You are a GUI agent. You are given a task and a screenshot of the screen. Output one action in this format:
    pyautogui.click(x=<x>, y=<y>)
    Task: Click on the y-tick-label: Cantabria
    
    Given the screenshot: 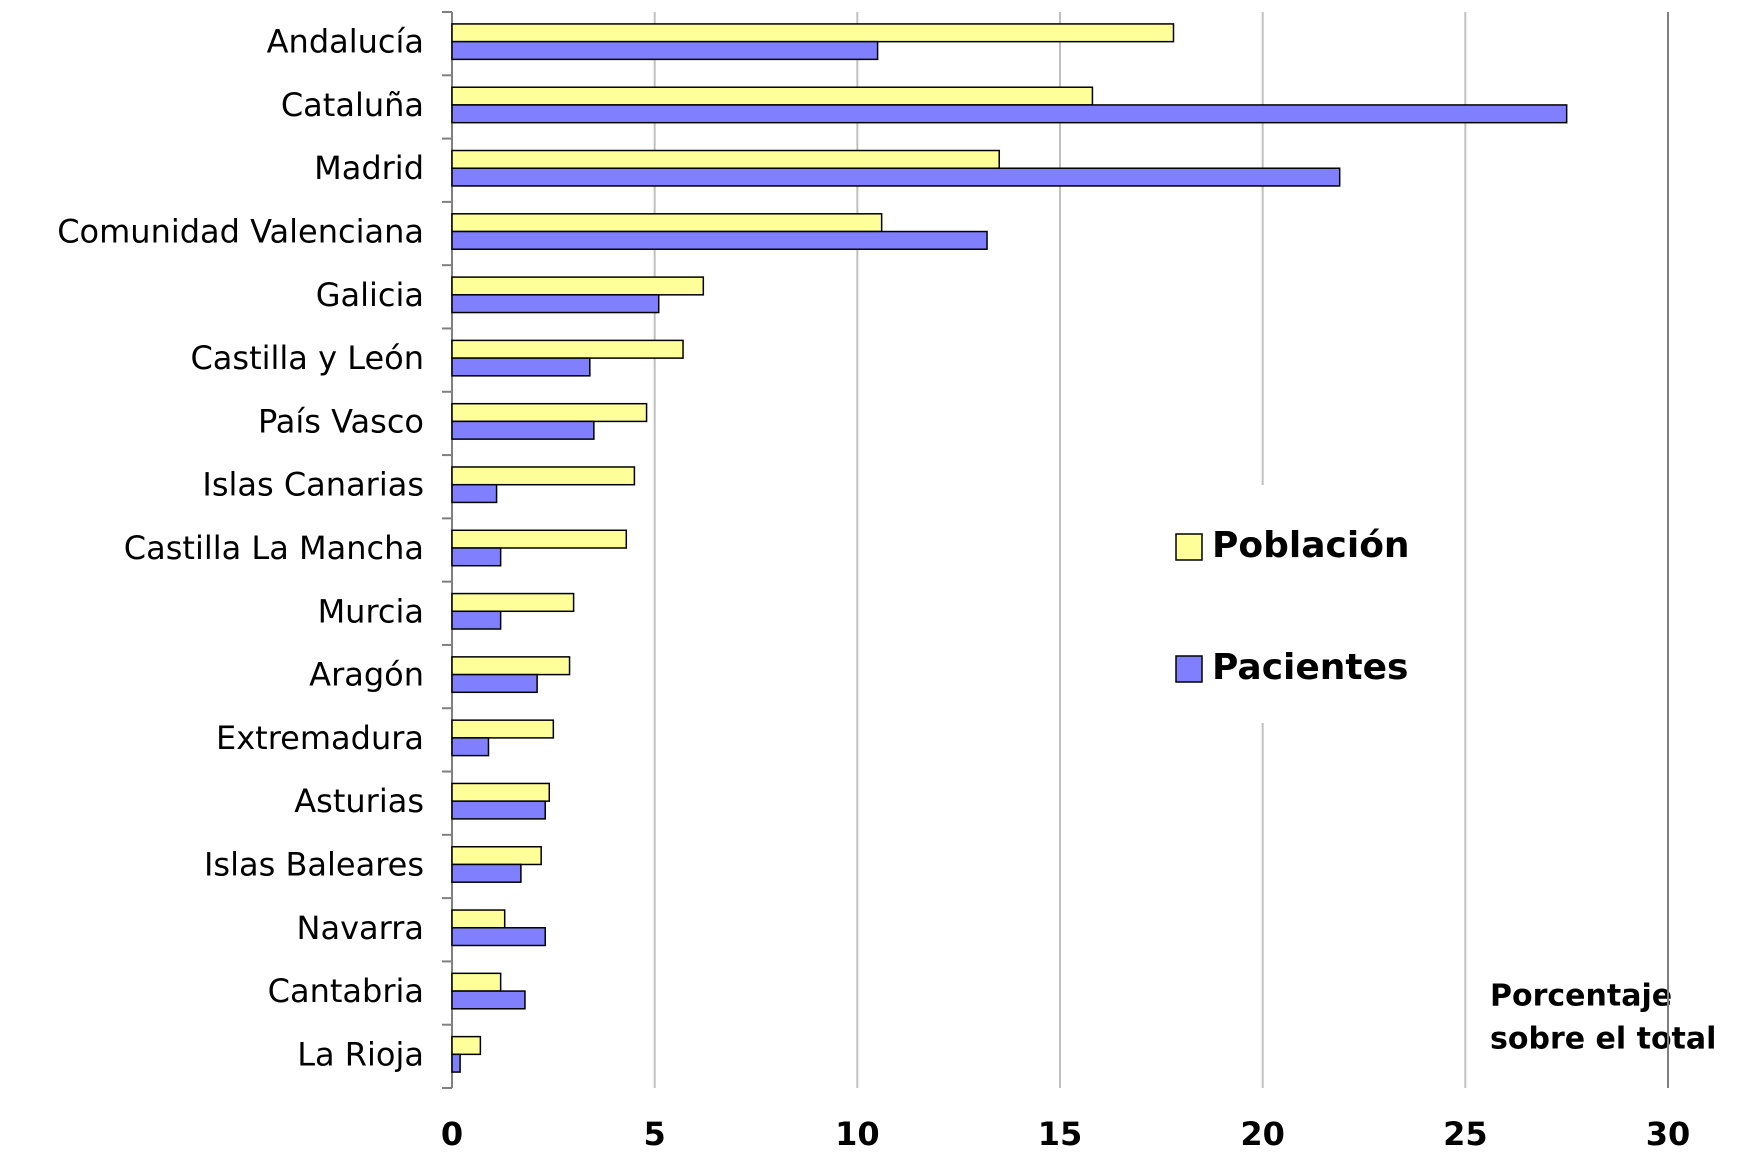 What is the action you would take?
    pyautogui.click(x=346, y=991)
    